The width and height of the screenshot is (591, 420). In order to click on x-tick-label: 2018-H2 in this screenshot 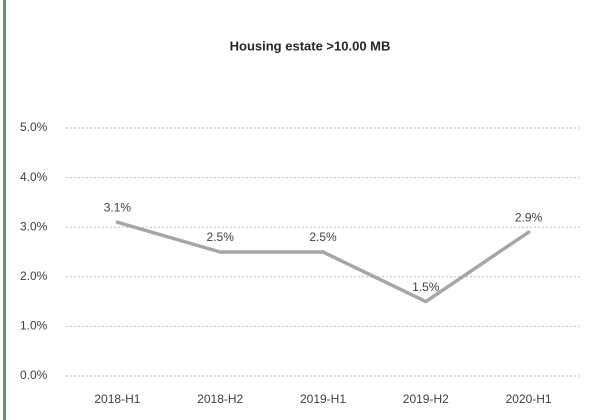, I will do `click(220, 399)`.